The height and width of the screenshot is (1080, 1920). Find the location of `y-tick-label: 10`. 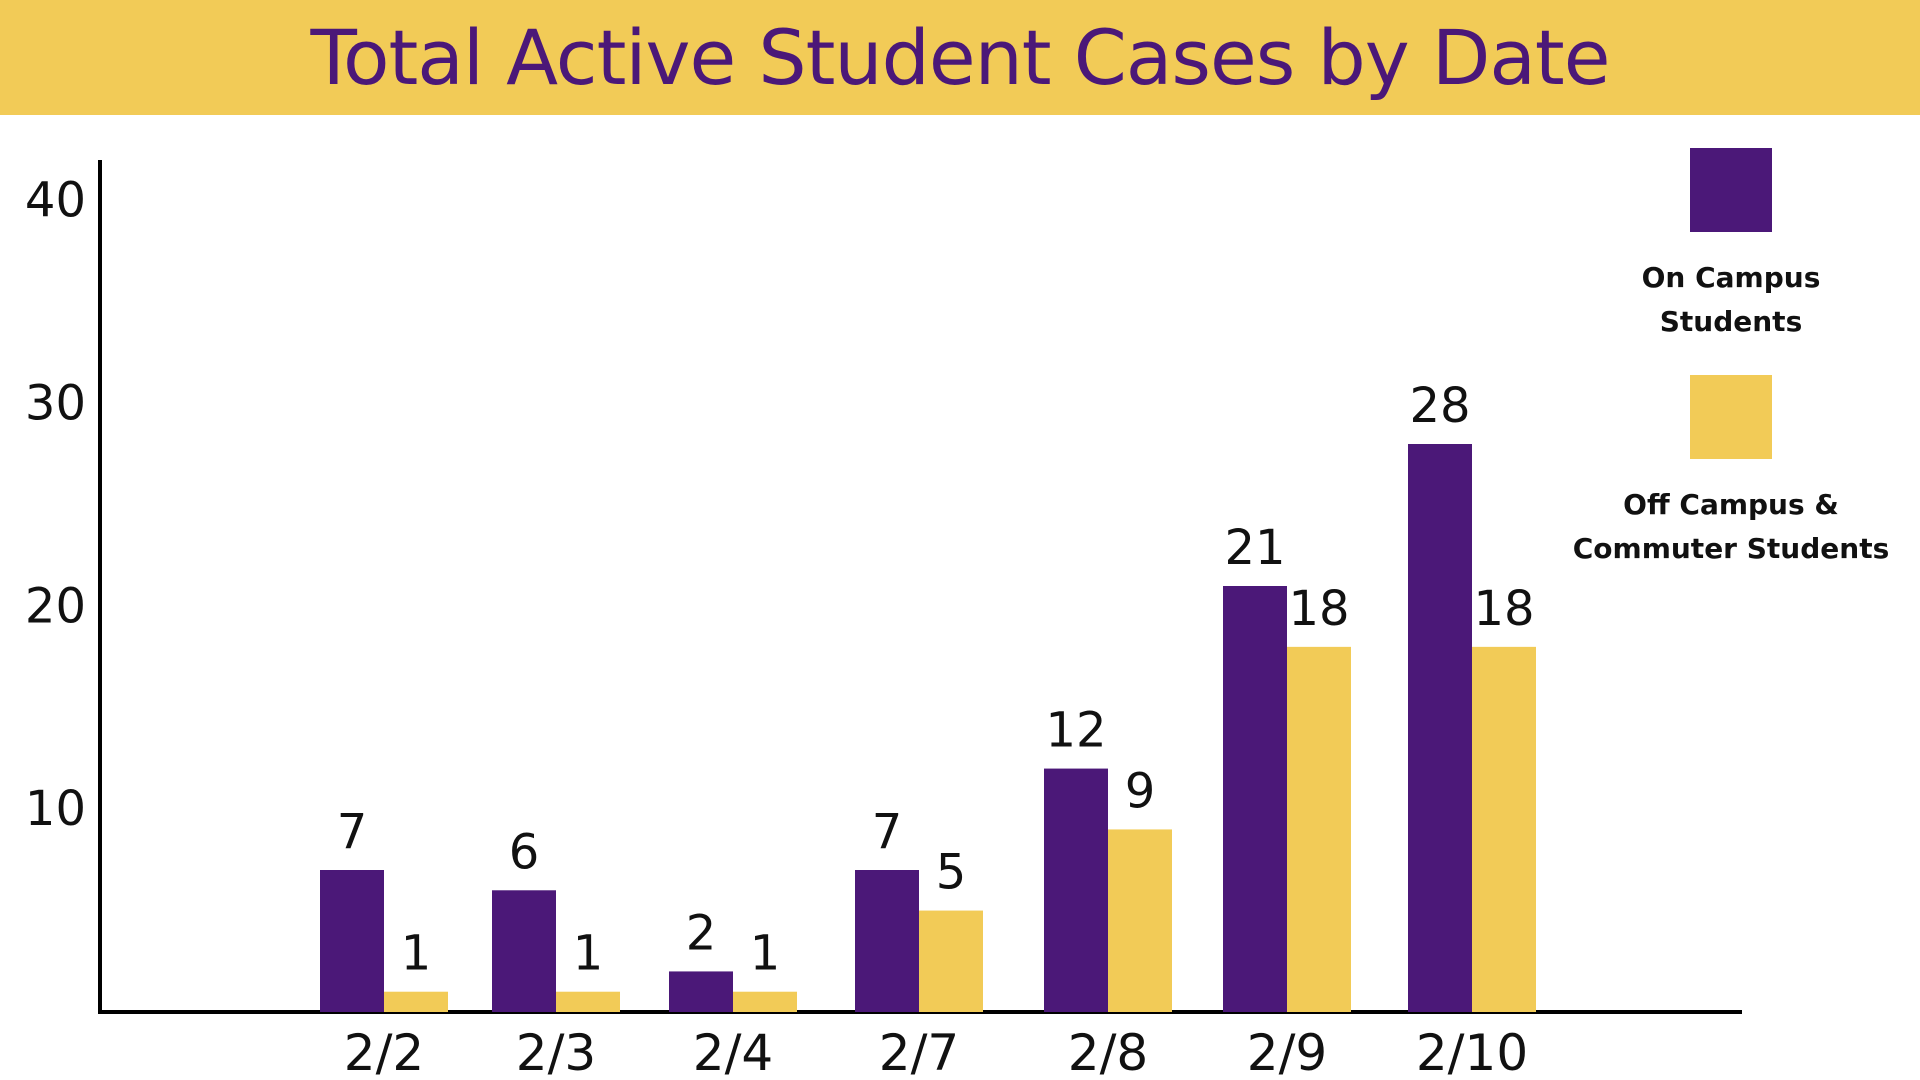

y-tick-label: 10 is located at coordinates (55, 809).